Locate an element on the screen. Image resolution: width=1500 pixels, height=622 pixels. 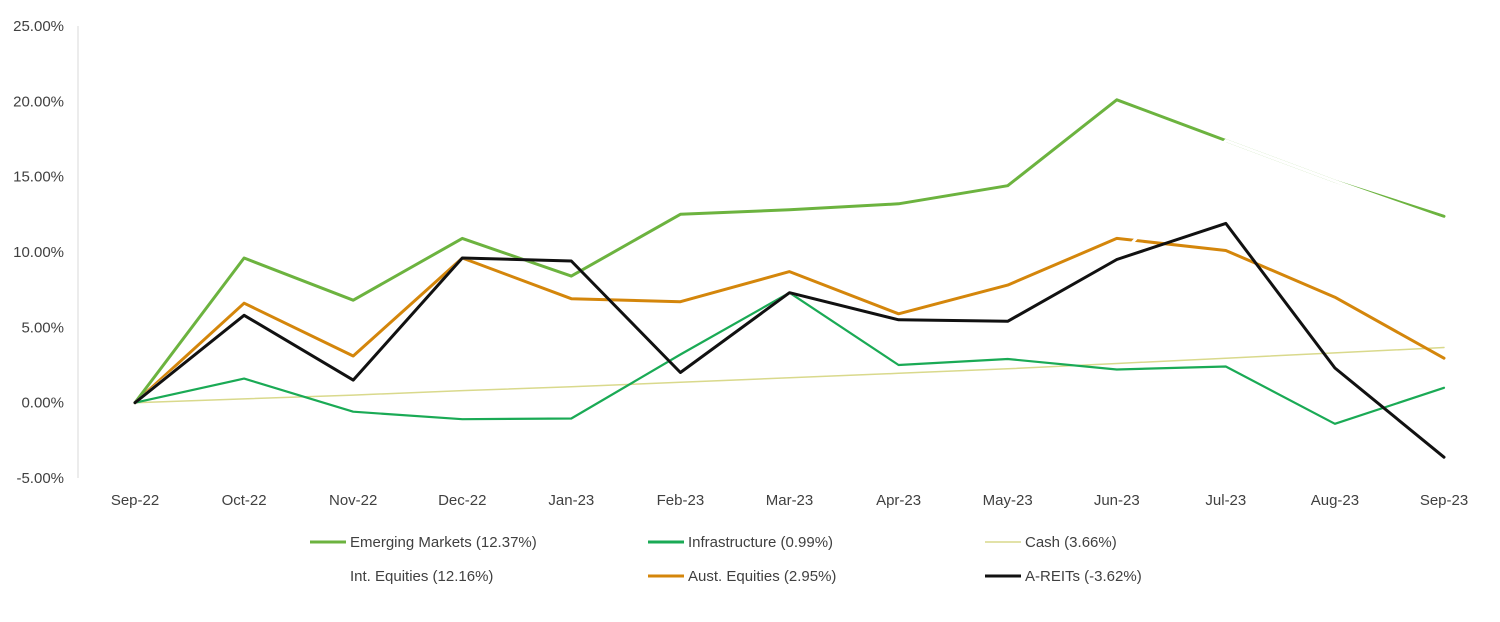
legend-label-intl: Int. Equities (12.16%) is located at coordinates (421, 576).